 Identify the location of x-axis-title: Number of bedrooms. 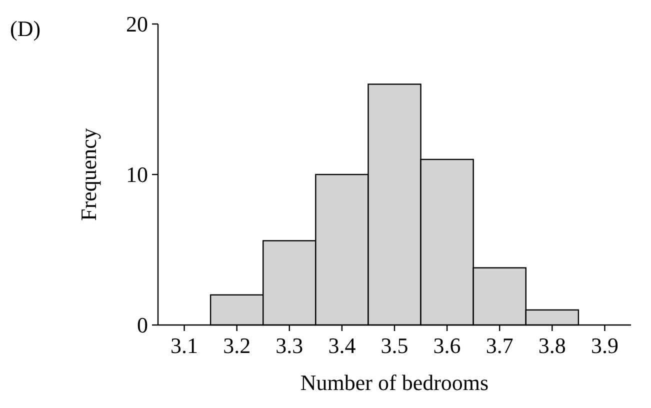
(394, 382).